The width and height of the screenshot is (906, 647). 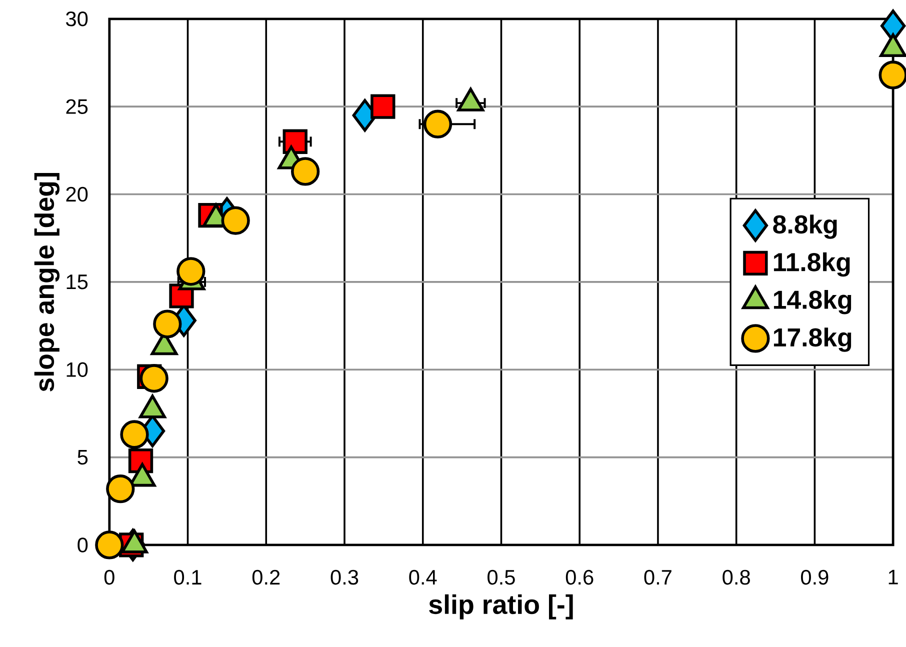 What do you see at coordinates (805, 226) in the screenshot?
I see `legend-label: 8.8kg` at bounding box center [805, 226].